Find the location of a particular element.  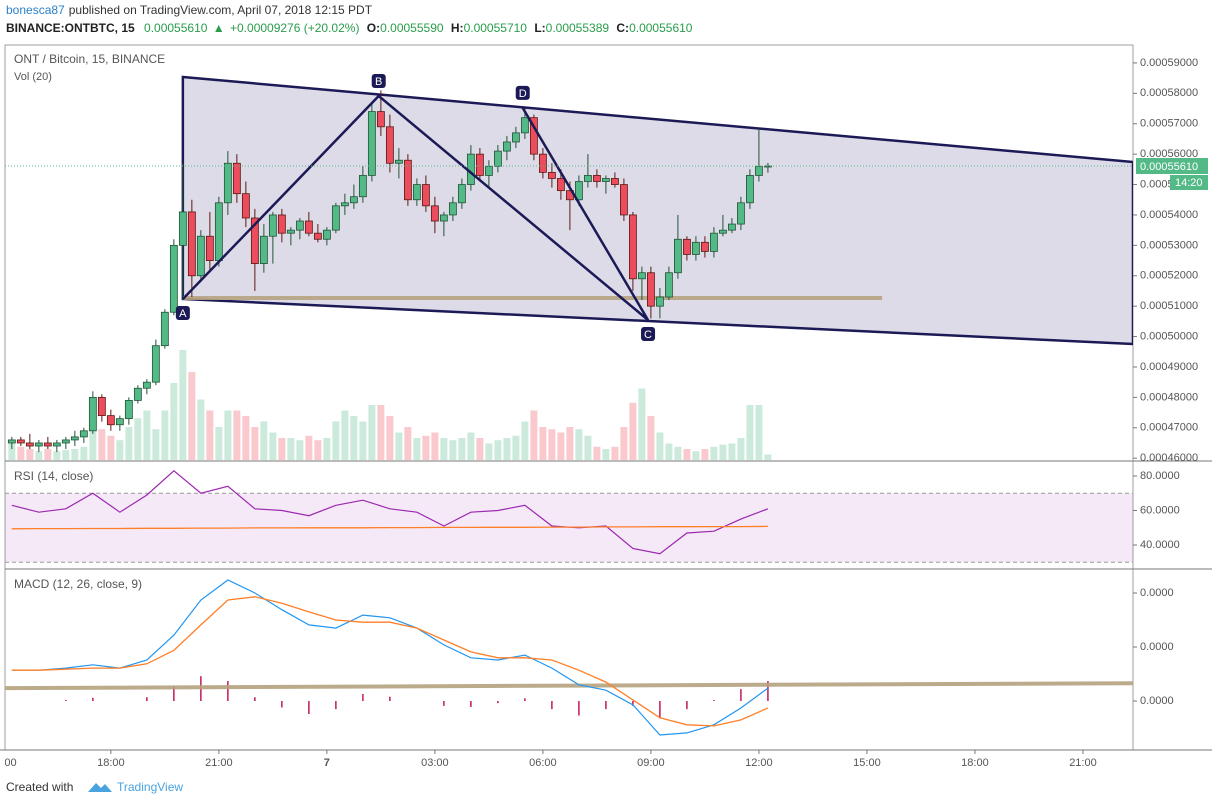

pattern-label: C is located at coordinates (648, 335).